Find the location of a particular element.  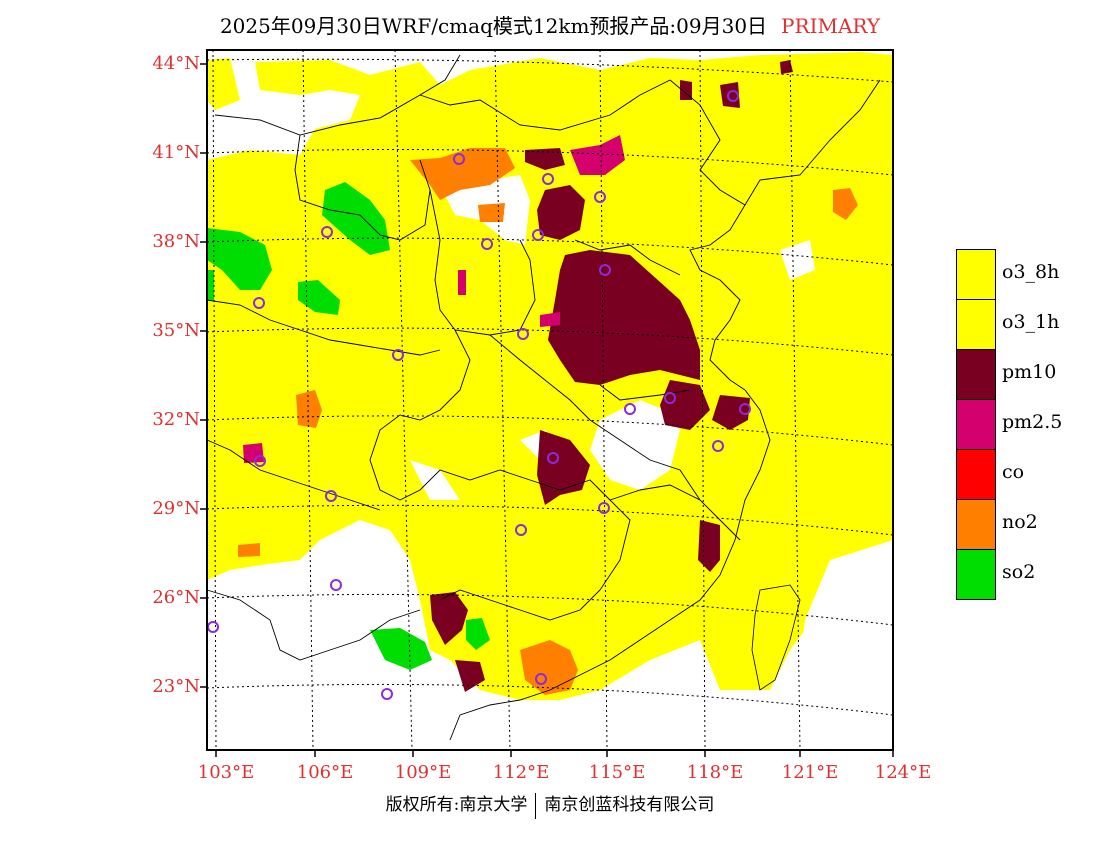

company-text: 南京创蓝科技有限公司 is located at coordinates (629, 805).